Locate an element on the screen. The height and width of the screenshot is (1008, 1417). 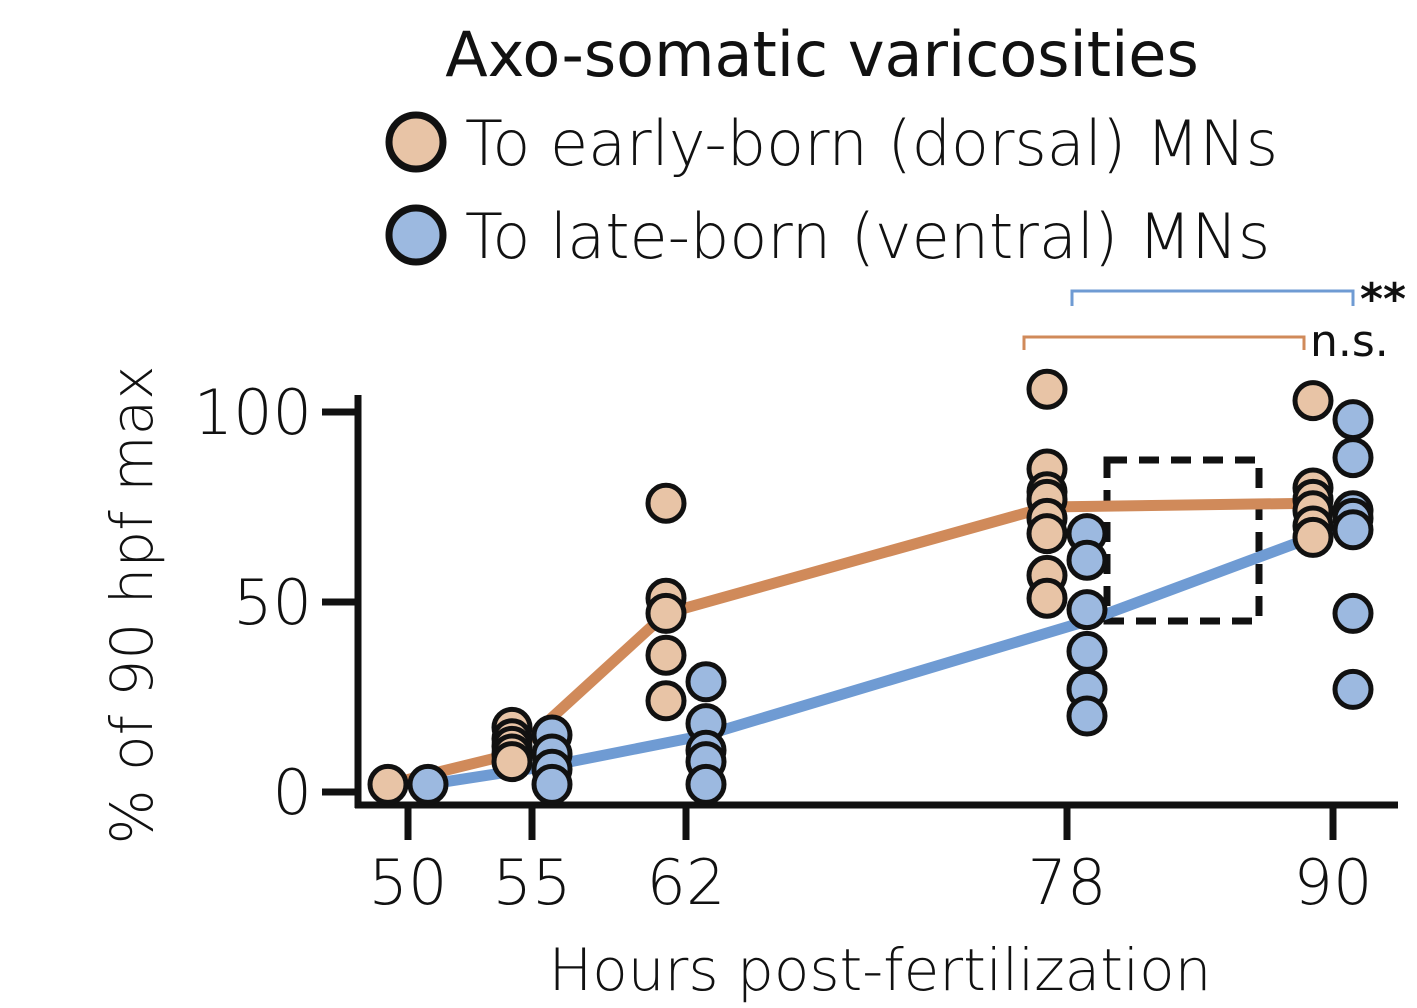
y-ticks: 0 50 100 is located at coordinates (276, 602).